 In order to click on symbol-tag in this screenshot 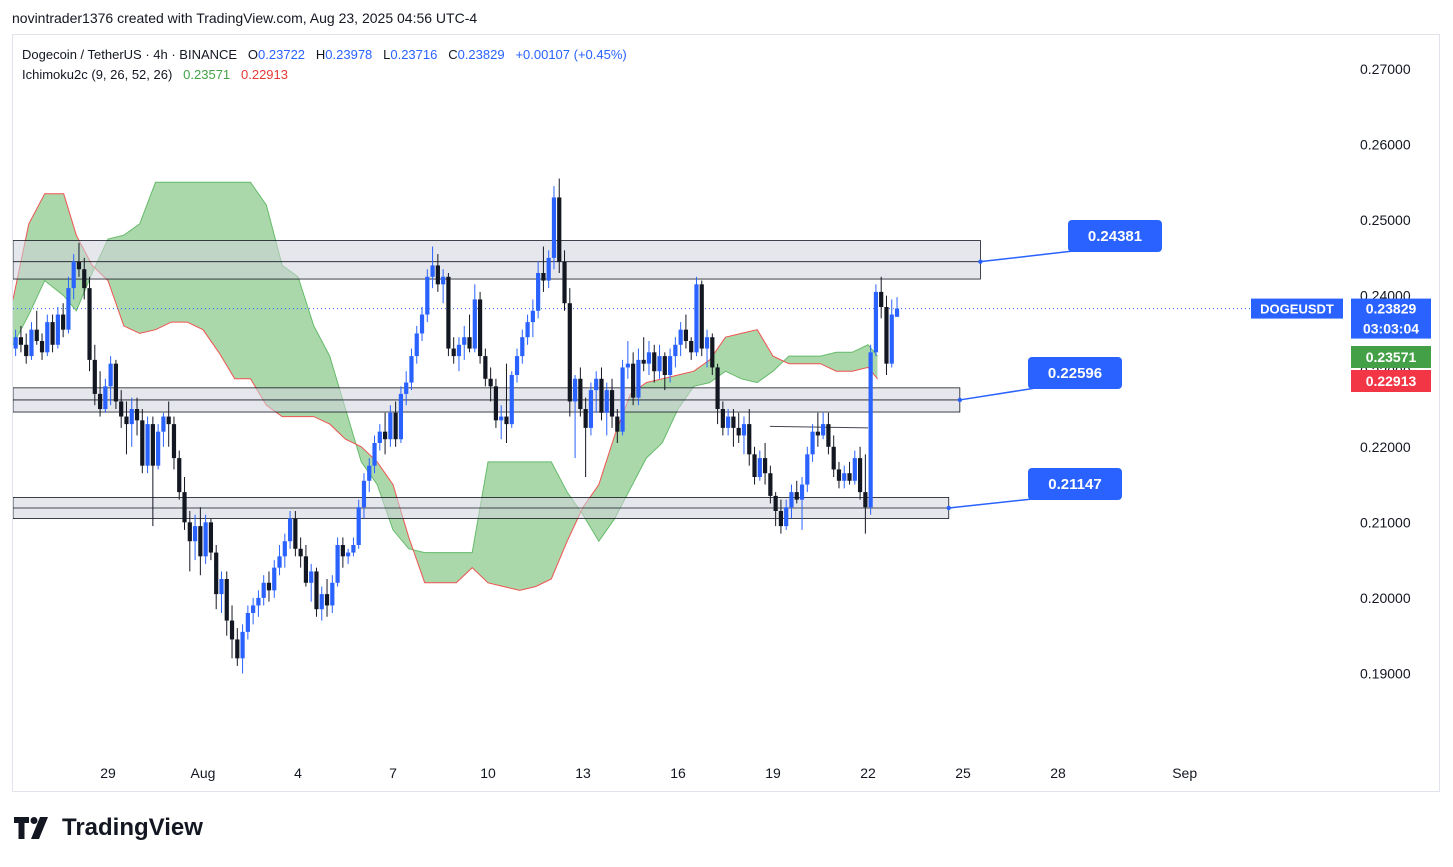, I will do `click(1297, 308)`.